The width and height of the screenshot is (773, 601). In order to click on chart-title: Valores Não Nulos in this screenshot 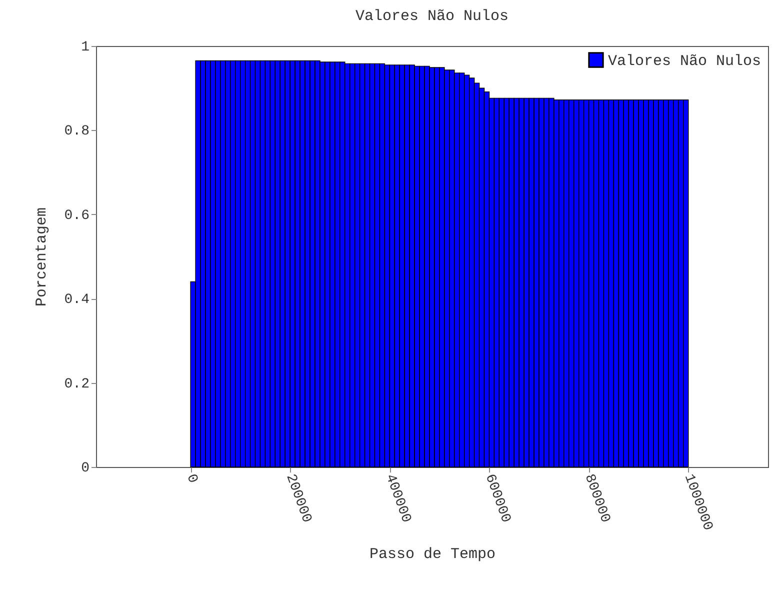, I will do `click(432, 16)`.